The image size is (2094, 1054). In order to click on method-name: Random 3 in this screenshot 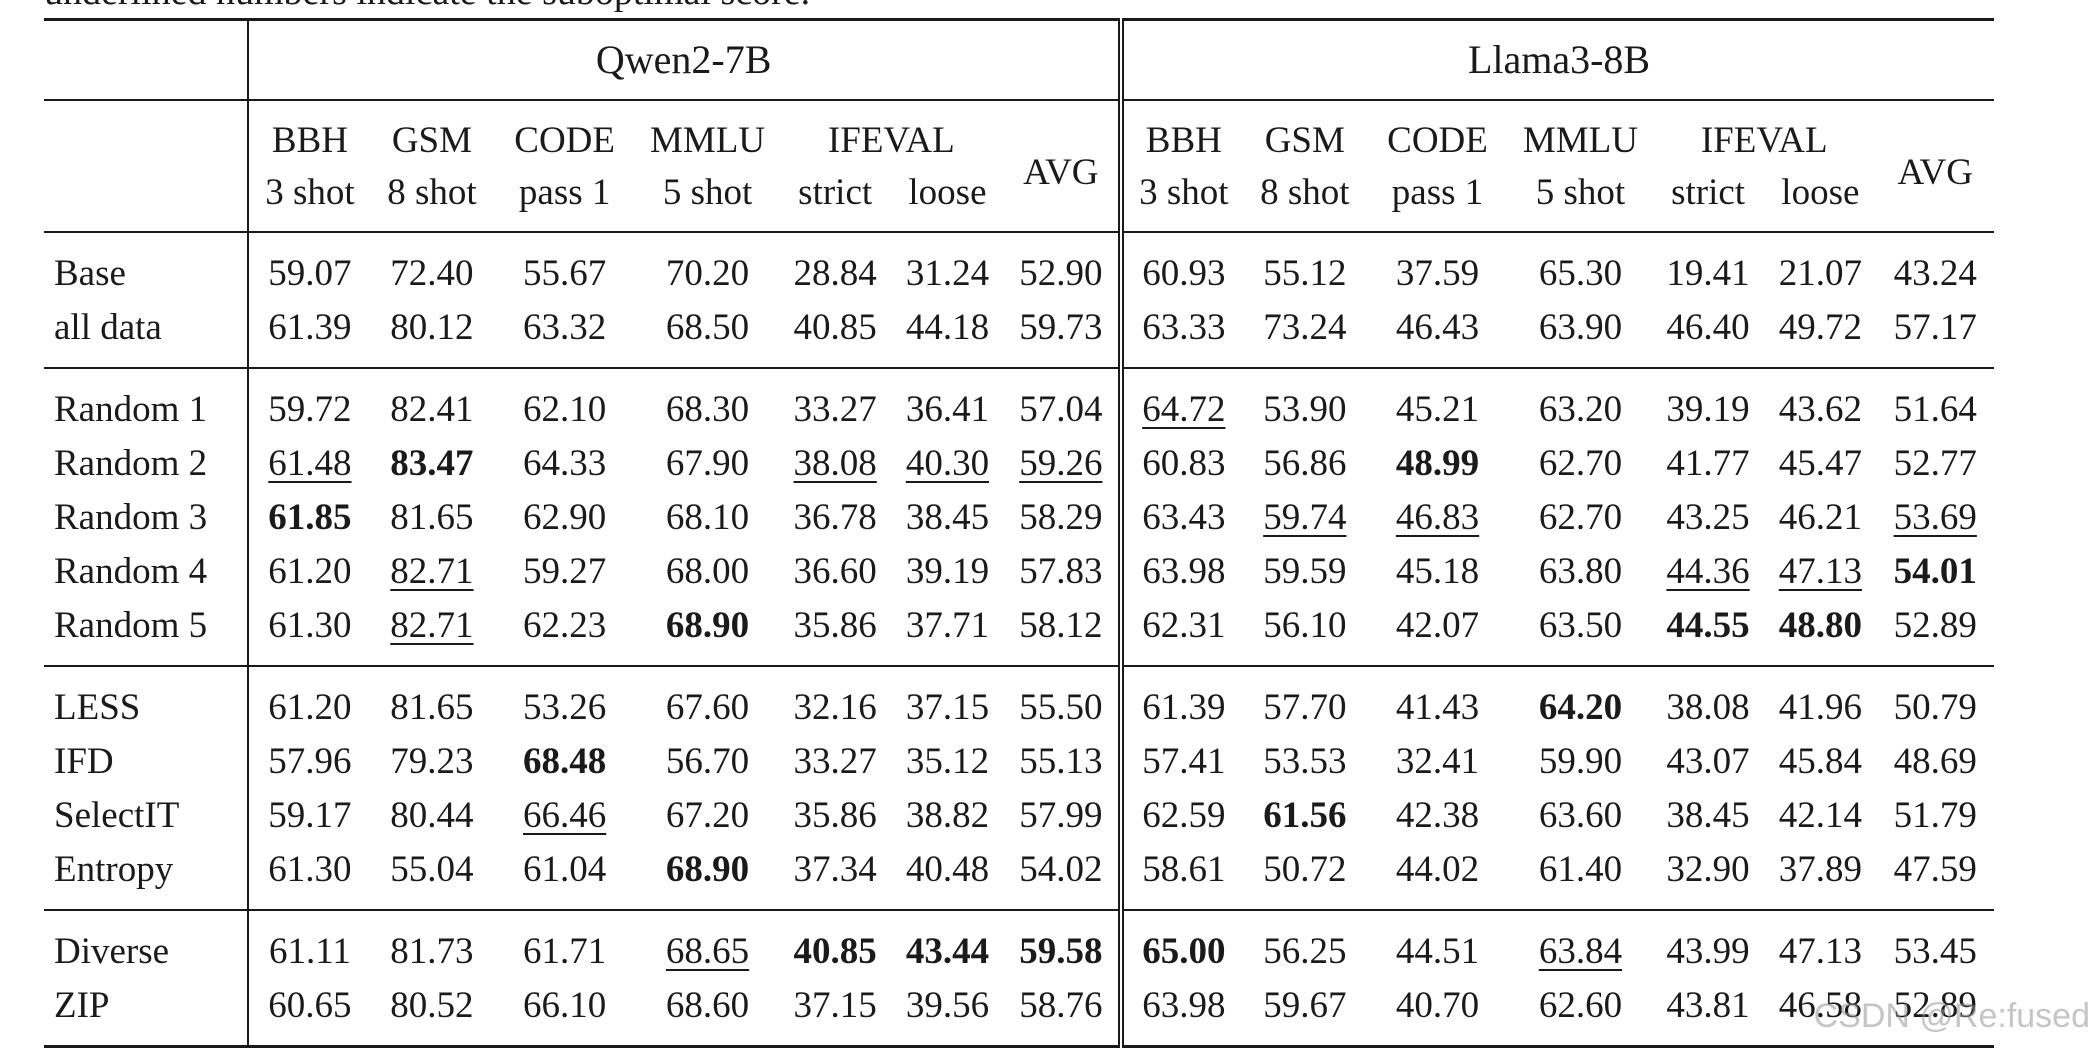, I will do `click(131, 517)`.